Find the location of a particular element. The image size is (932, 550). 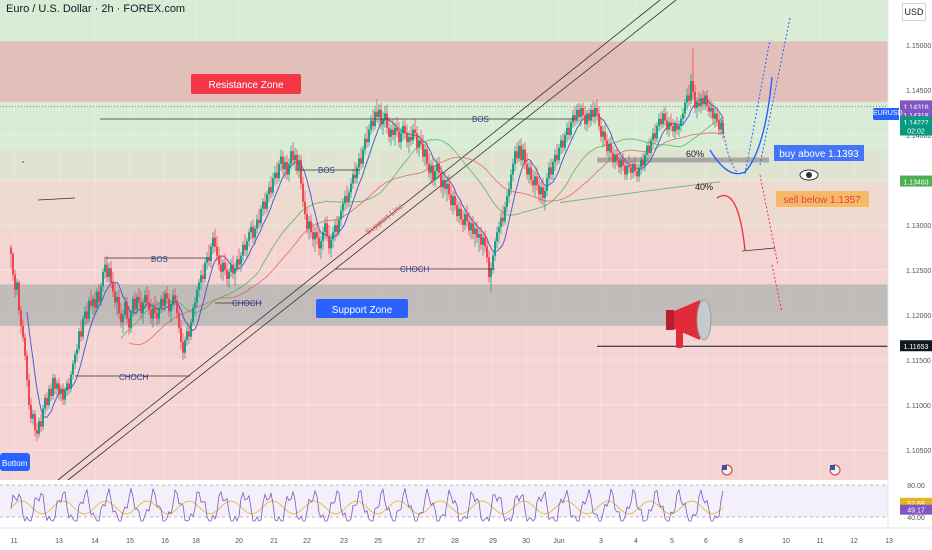

pct-60-label: 60% is located at coordinates (695, 154).